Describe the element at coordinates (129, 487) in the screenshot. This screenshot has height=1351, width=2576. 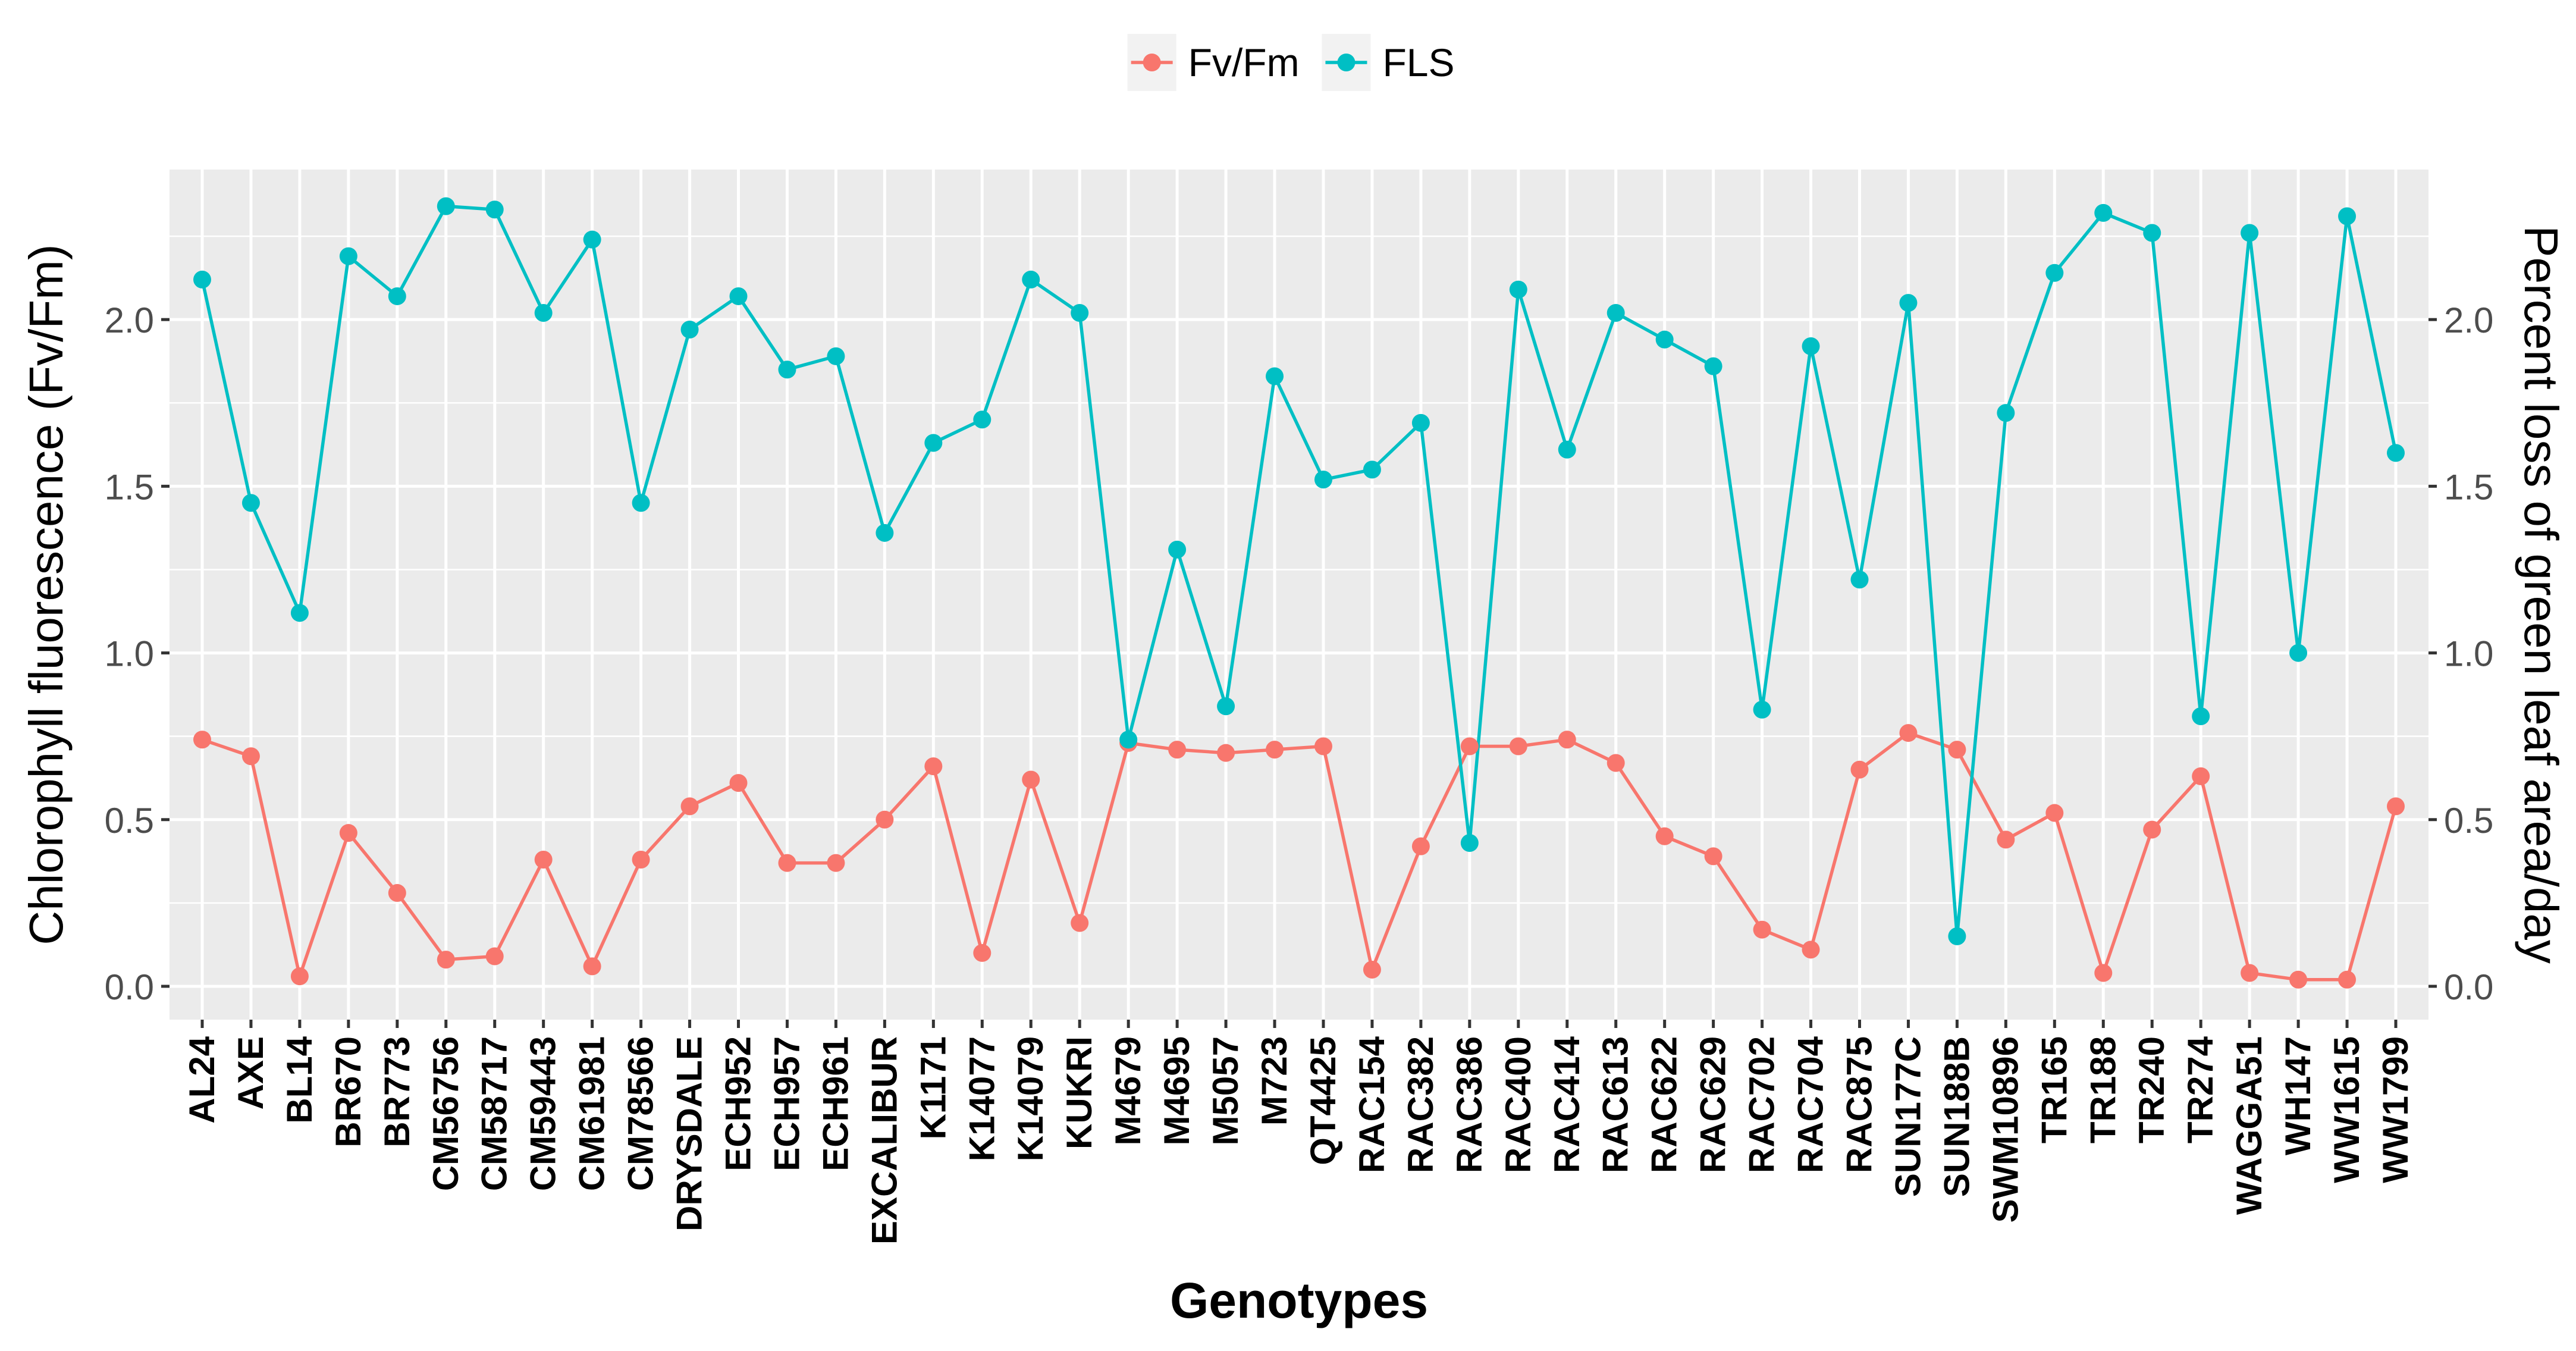
I see `y-tick-label-left: 1.5` at that location.